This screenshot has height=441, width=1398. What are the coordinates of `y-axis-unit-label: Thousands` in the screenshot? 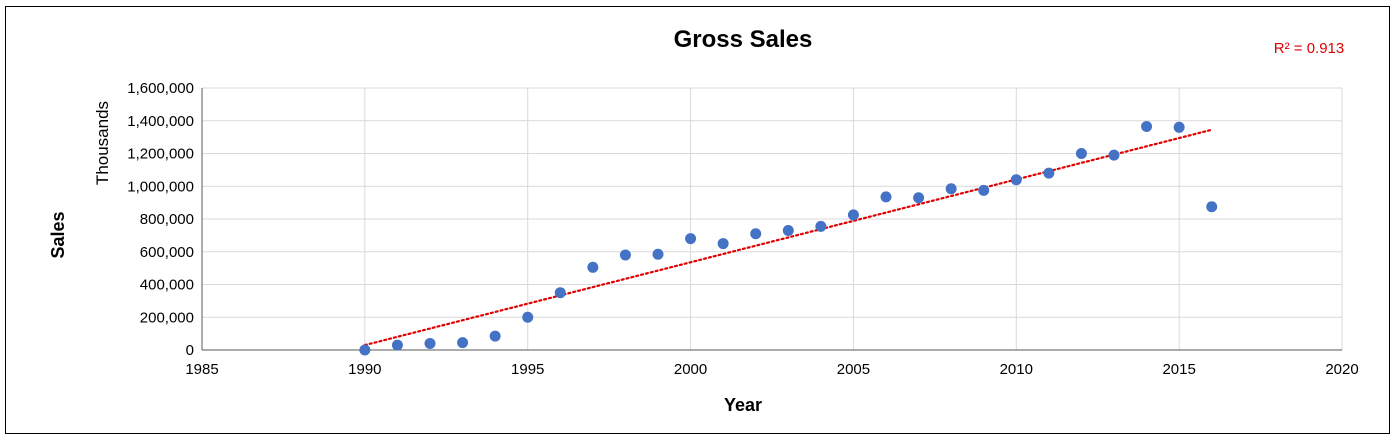 It's located at (102, 143).